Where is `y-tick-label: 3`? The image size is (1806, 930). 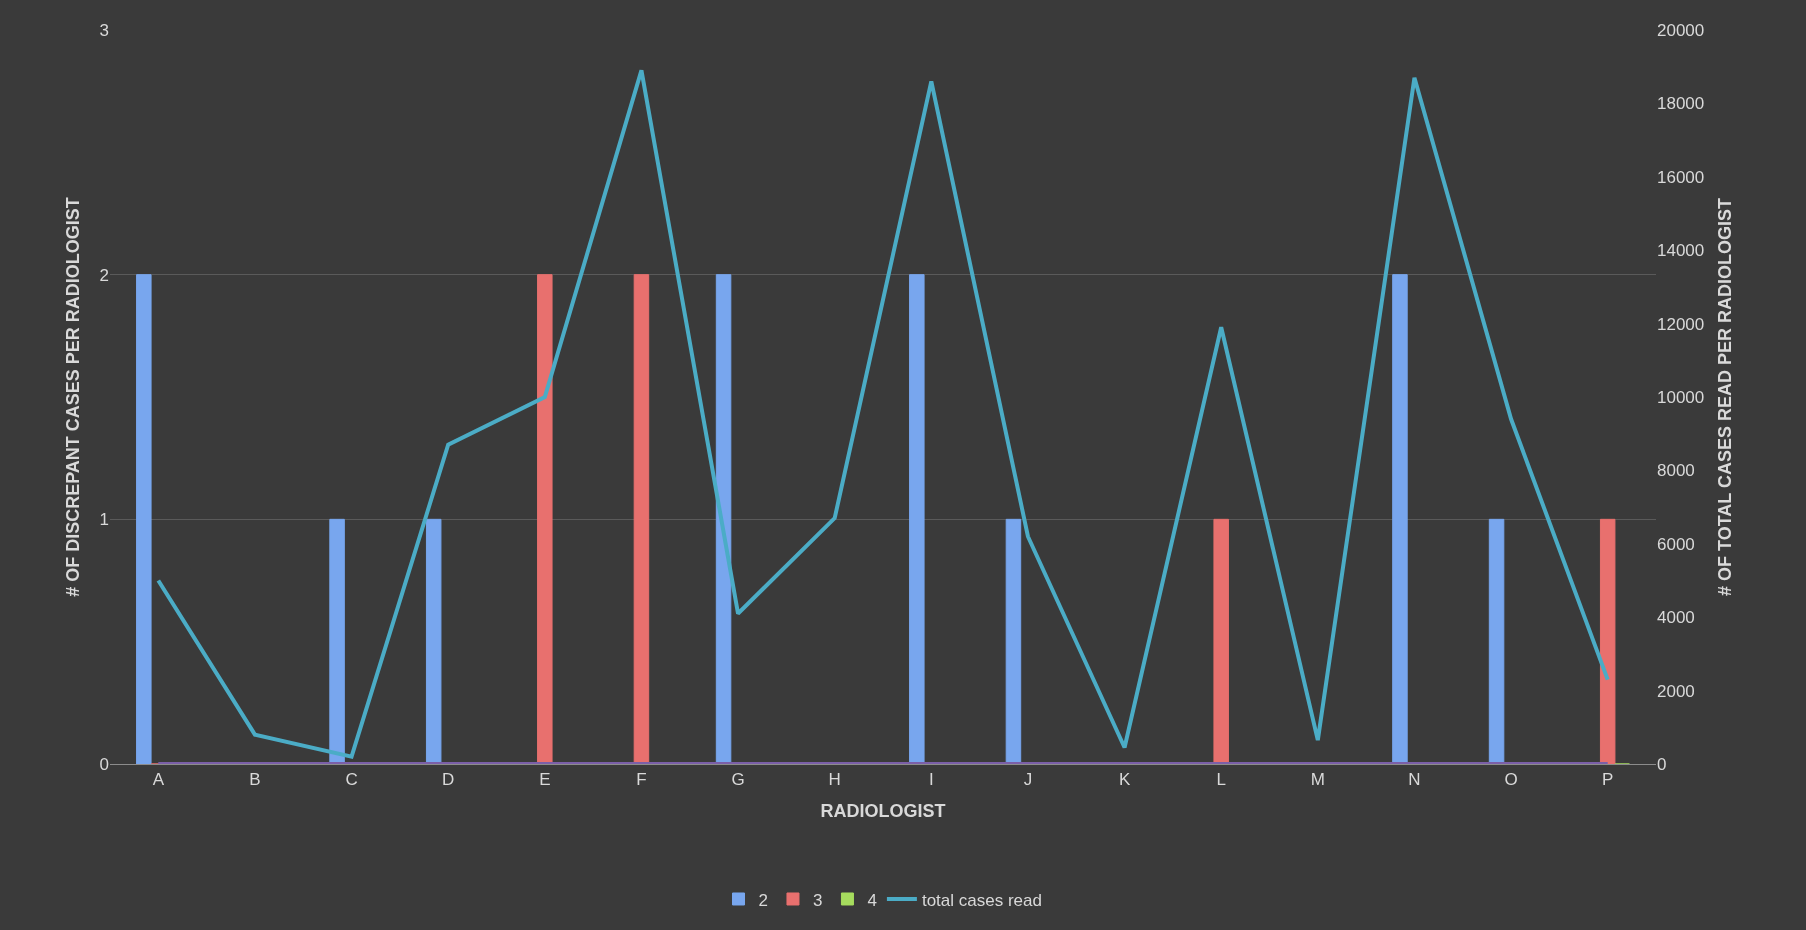 y-tick-label: 3 is located at coordinates (104, 30).